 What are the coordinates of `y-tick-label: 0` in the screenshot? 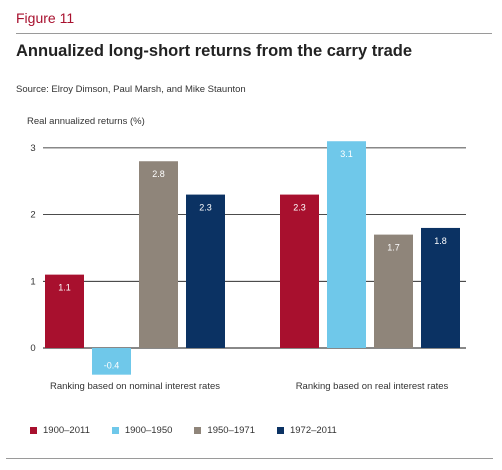 It's located at (32, 348).